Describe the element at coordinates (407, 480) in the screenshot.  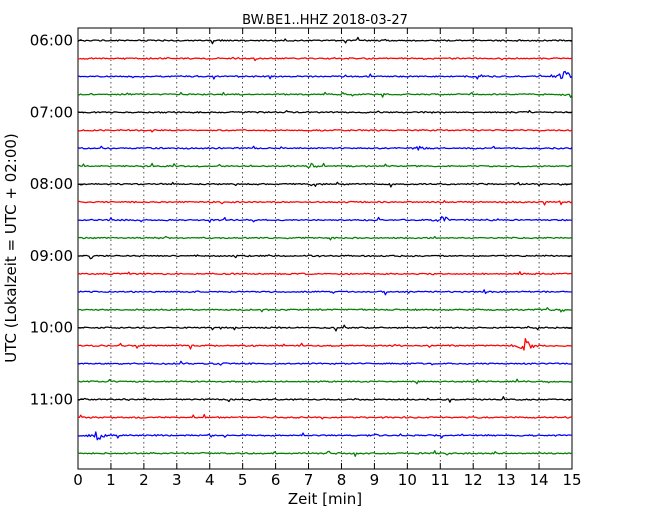
I see `x-tick-label: 10` at that location.